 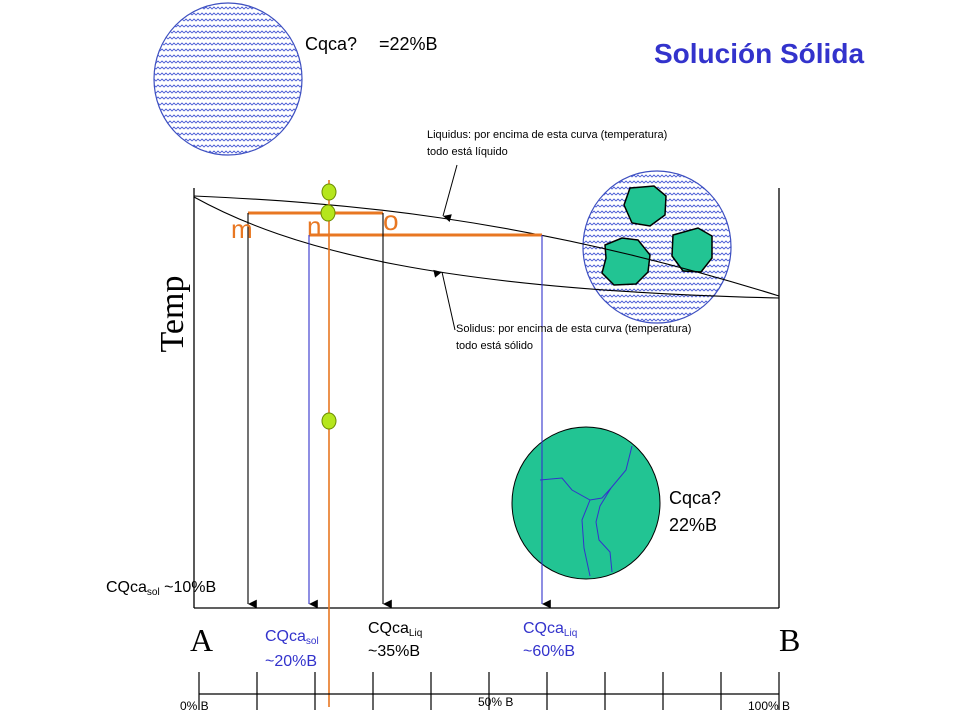 I want to click on readout-liq-35-main: CQca, so click(x=388, y=628).